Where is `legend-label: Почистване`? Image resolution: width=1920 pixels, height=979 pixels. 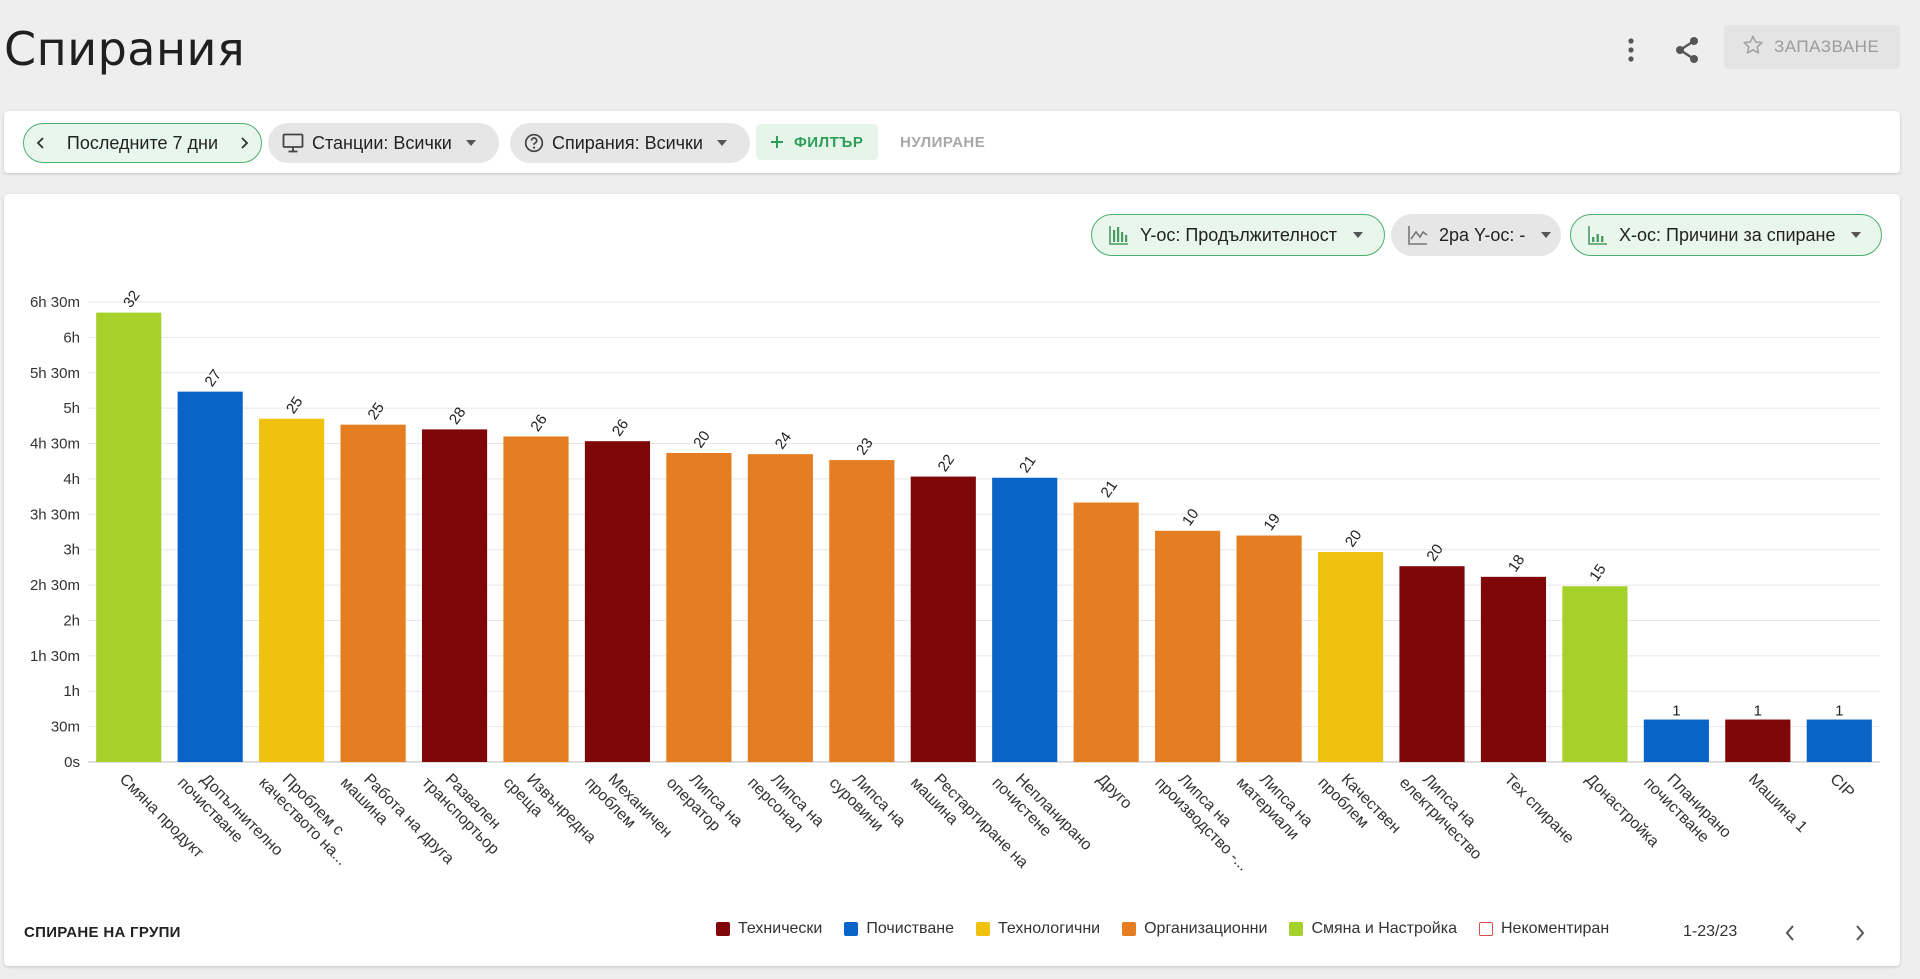 legend-label: Почистване is located at coordinates (910, 928).